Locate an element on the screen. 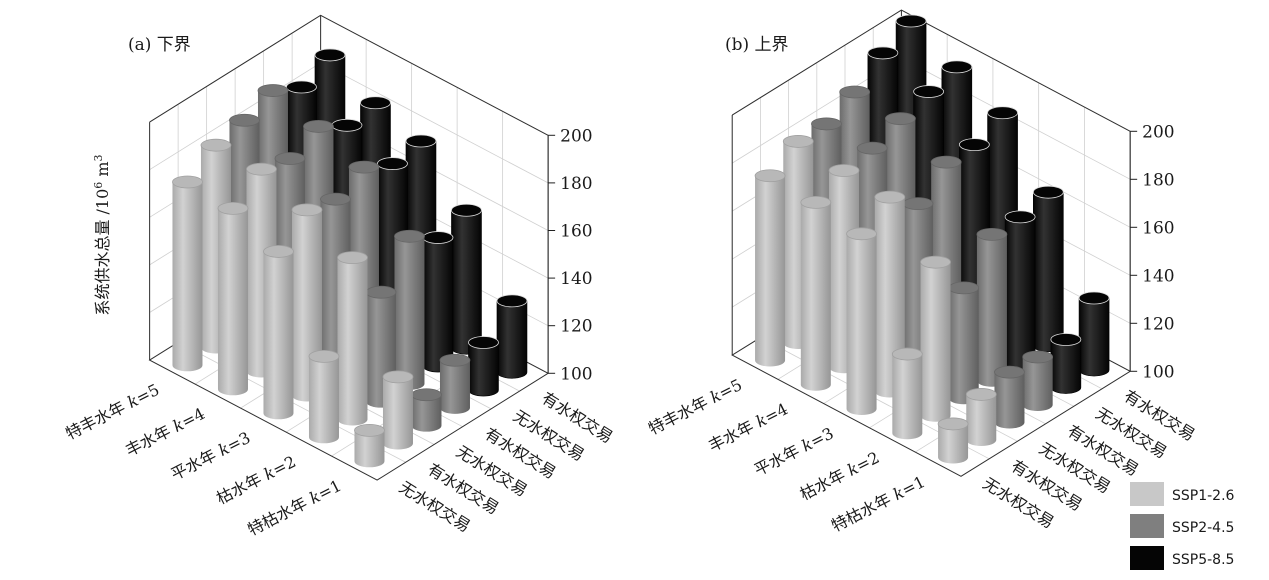  bar-SSP1-2.6-特丰水年 k=5 is located at coordinates (187, 273).